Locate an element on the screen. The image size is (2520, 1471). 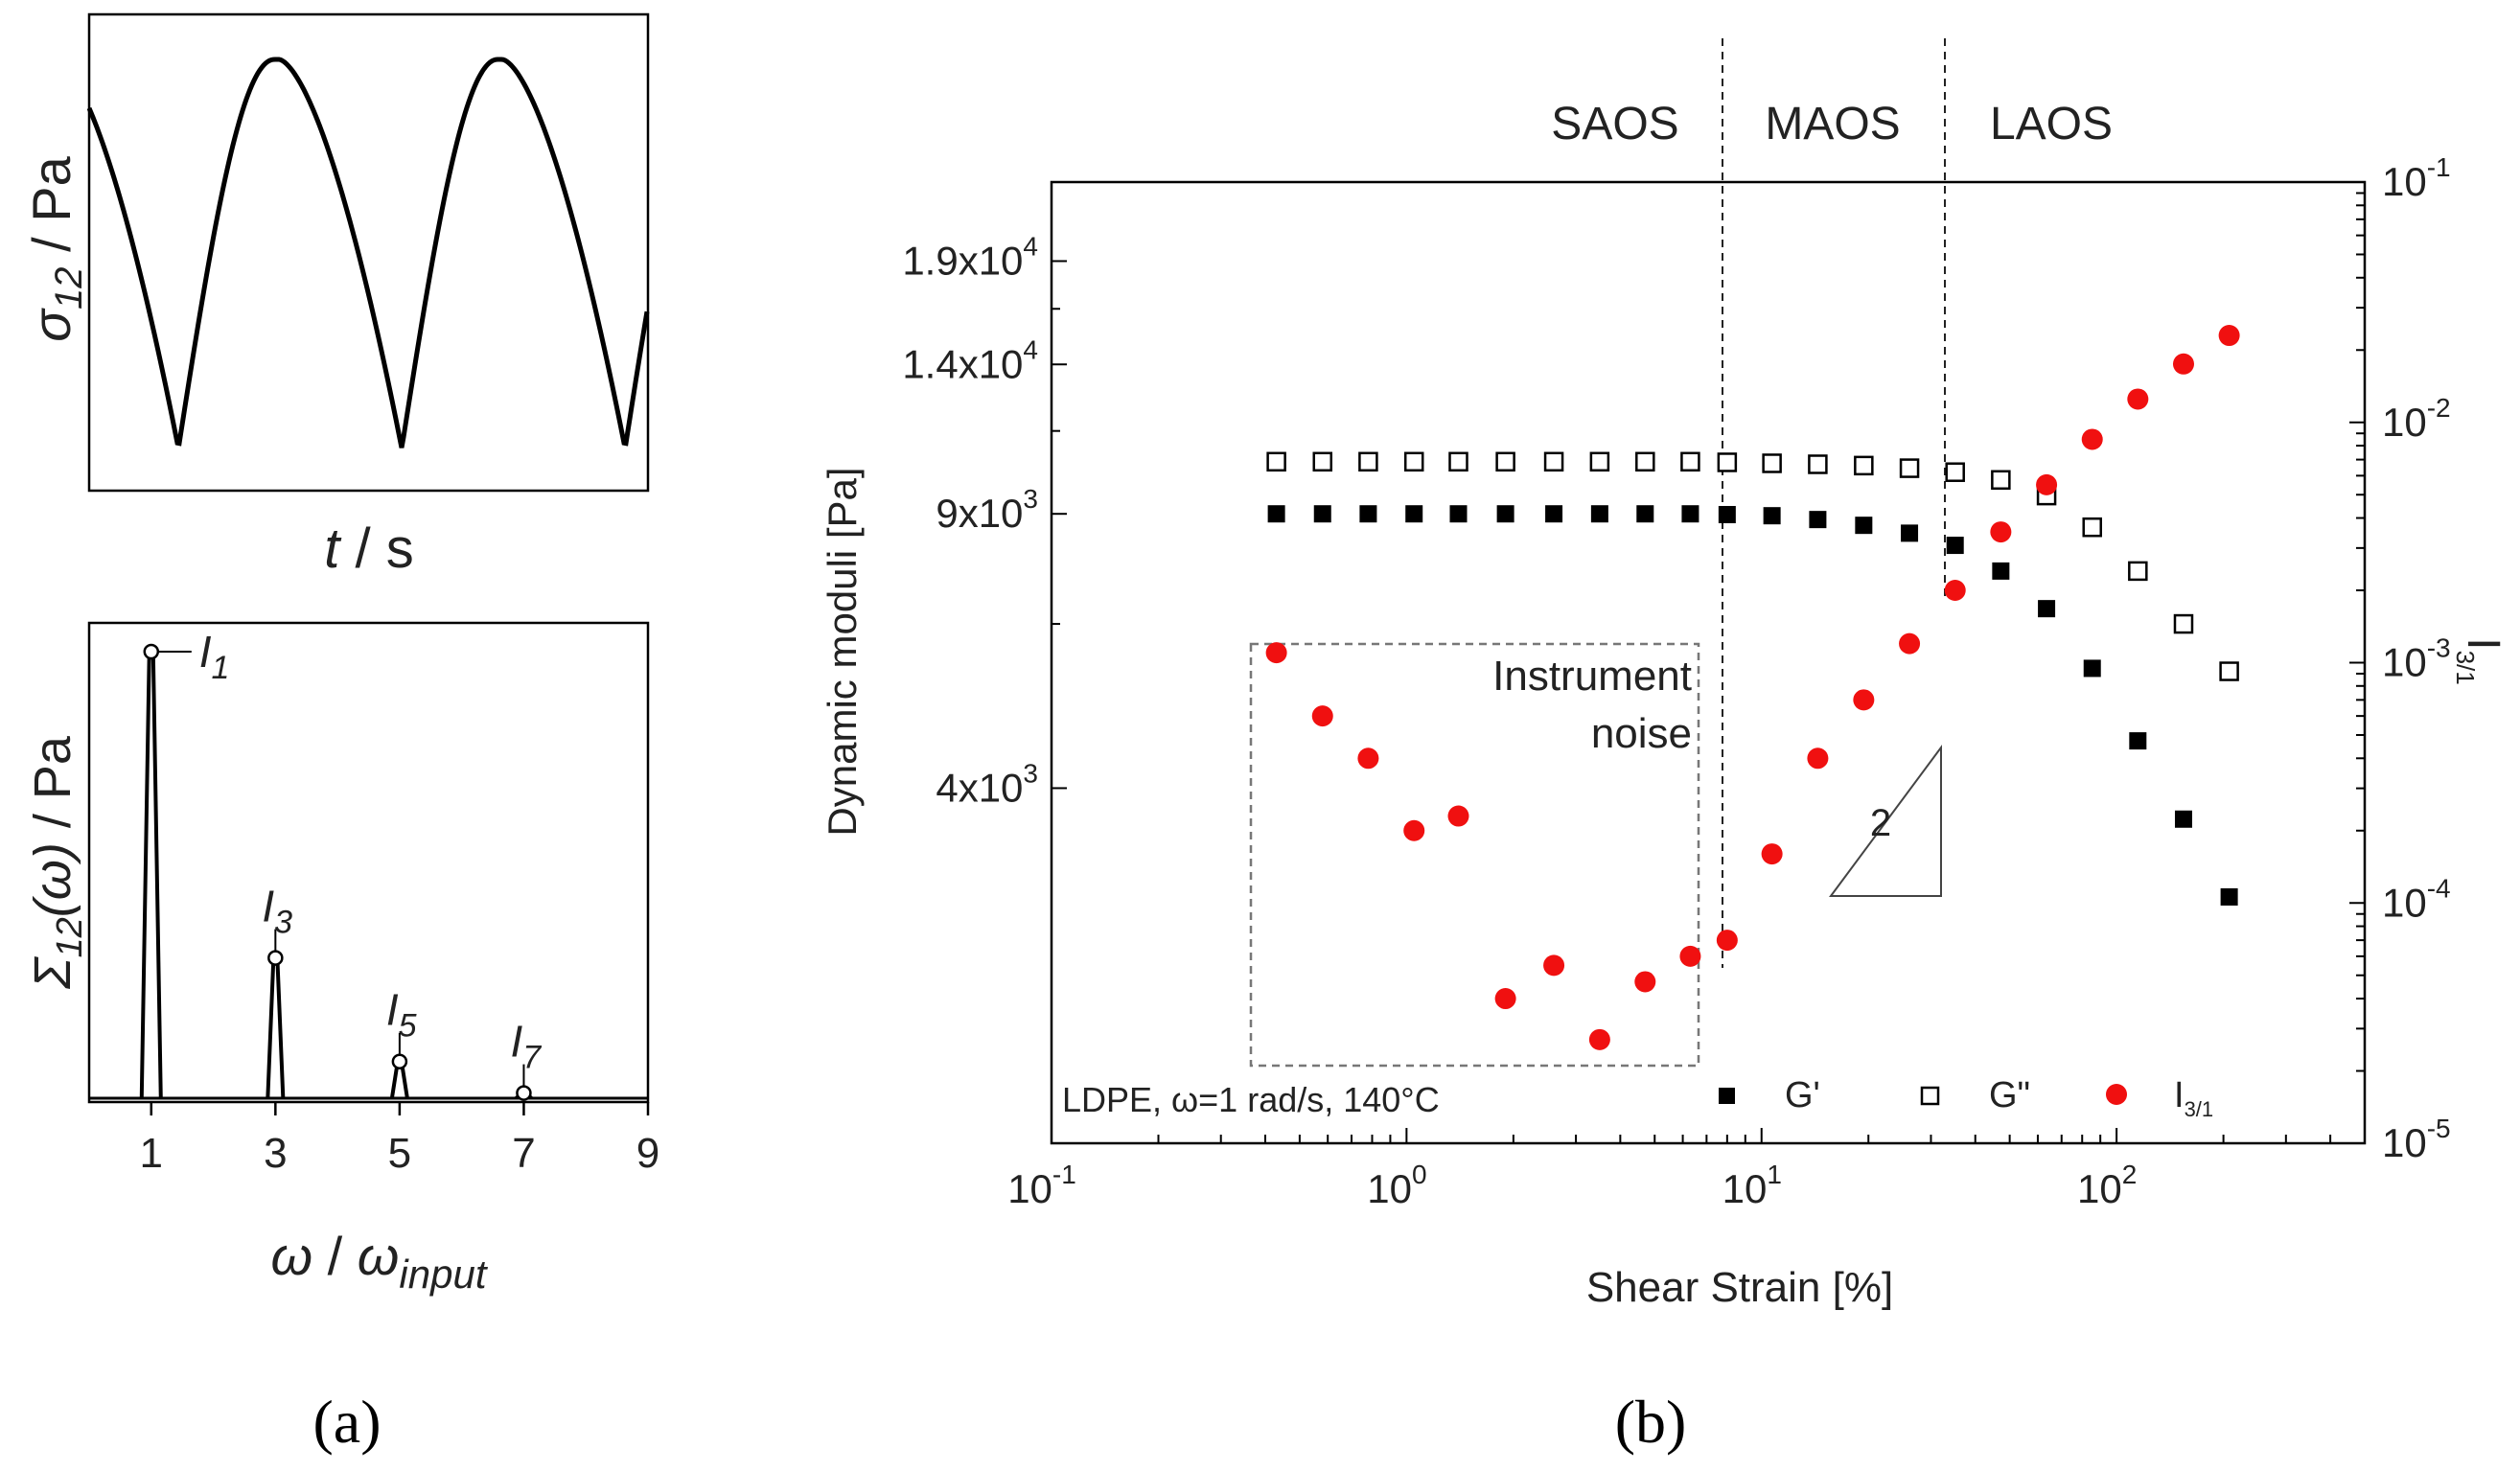
x-tick-label: 10² is located at coordinates (2107, 1185).